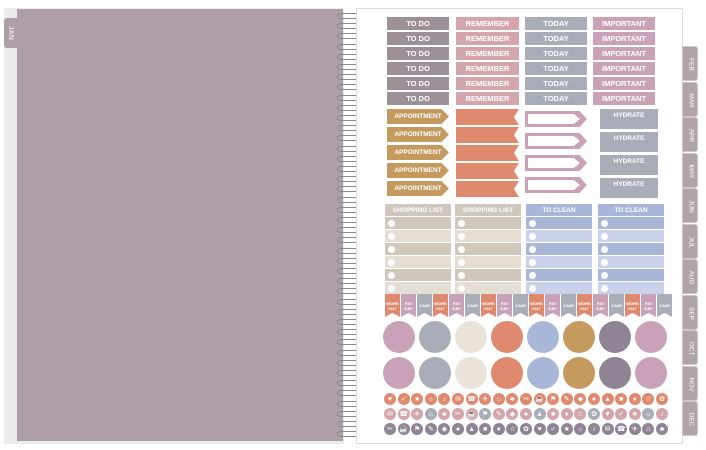 Image resolution: width=706 pixels, height=450 pixels. What do you see at coordinates (580, 414) in the screenshot?
I see `mini-icon-sticker: ☆` at bounding box center [580, 414].